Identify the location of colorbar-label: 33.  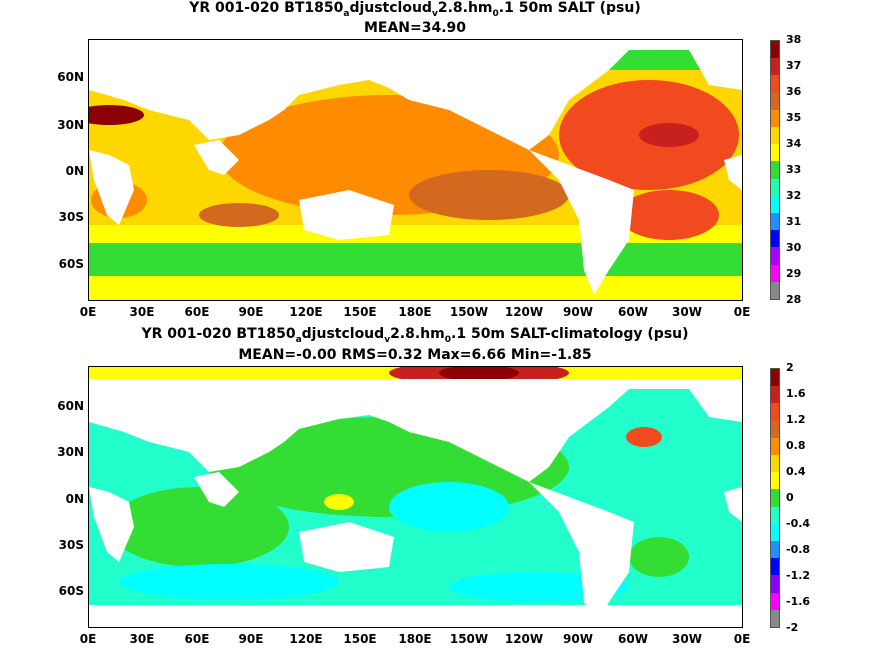
(794, 169).